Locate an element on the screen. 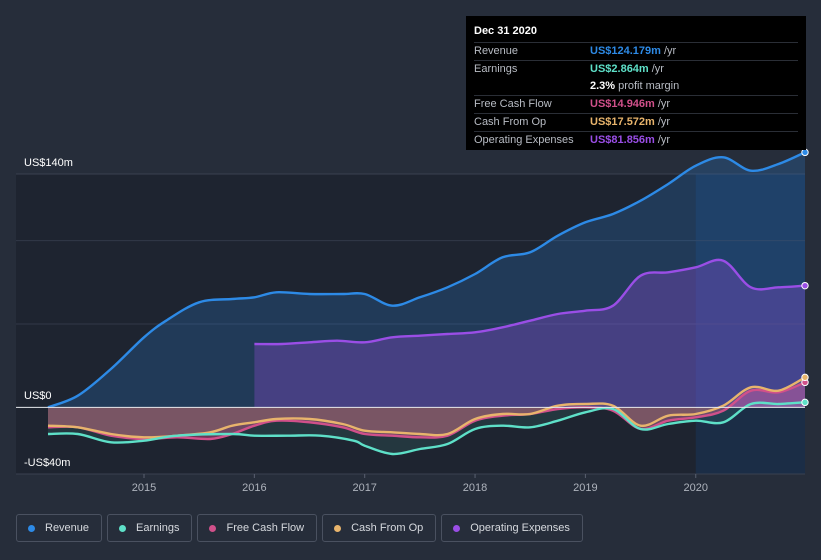  tooltip-label: Free Cash Flow is located at coordinates (513, 104).